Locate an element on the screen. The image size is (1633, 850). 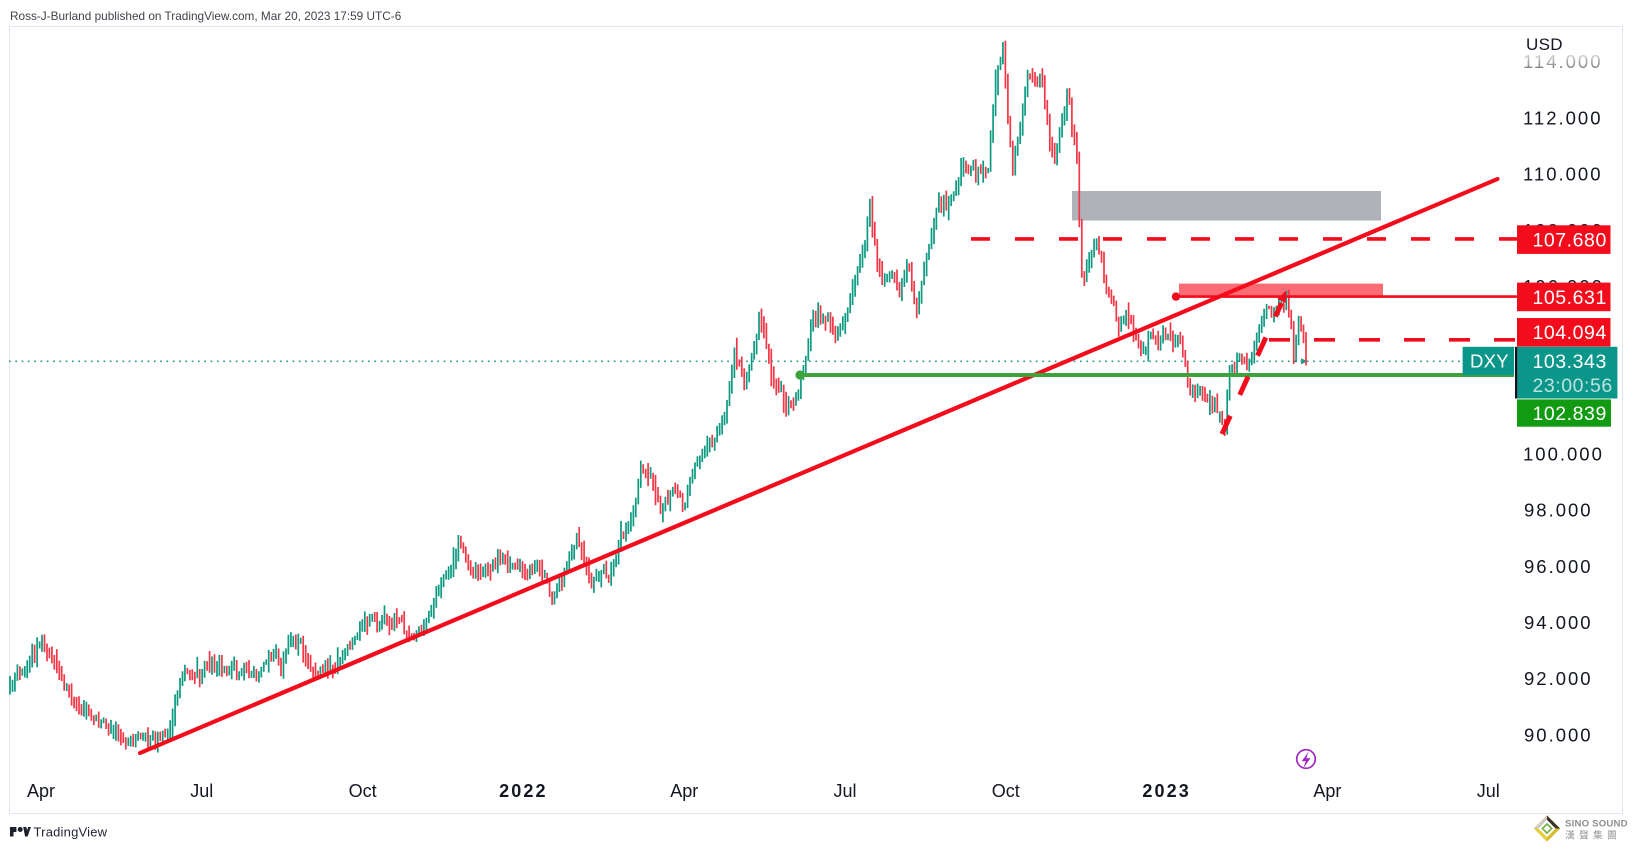
svg-text: 104.094 is located at coordinates (1570, 333).